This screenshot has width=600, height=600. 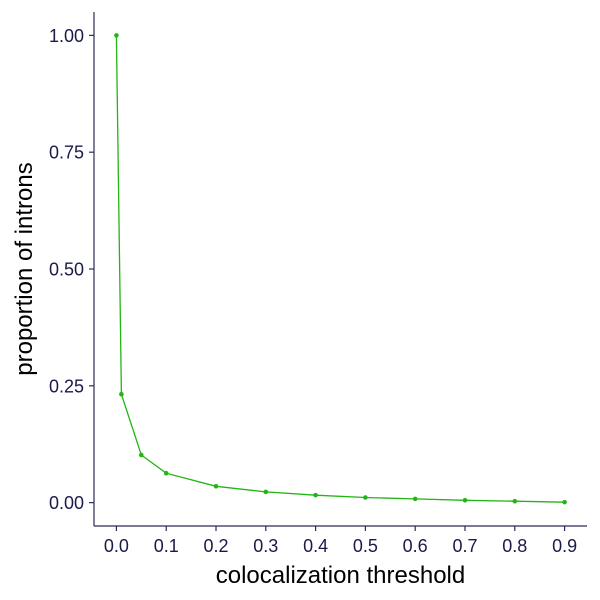 I want to click on x-tick-label: 0.5, so click(x=365, y=546).